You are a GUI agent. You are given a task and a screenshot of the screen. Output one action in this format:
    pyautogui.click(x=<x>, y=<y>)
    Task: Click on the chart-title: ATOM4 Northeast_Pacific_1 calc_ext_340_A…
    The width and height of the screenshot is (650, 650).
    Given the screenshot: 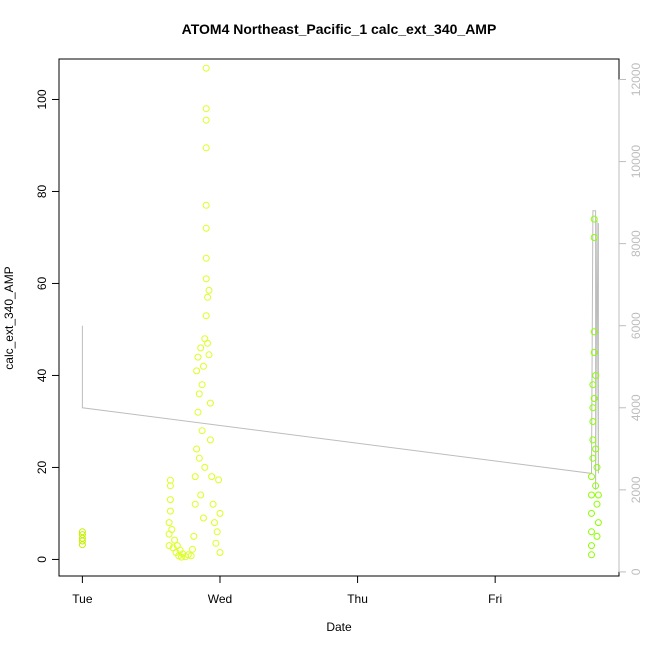 What is the action you would take?
    pyautogui.click(x=339, y=29)
    